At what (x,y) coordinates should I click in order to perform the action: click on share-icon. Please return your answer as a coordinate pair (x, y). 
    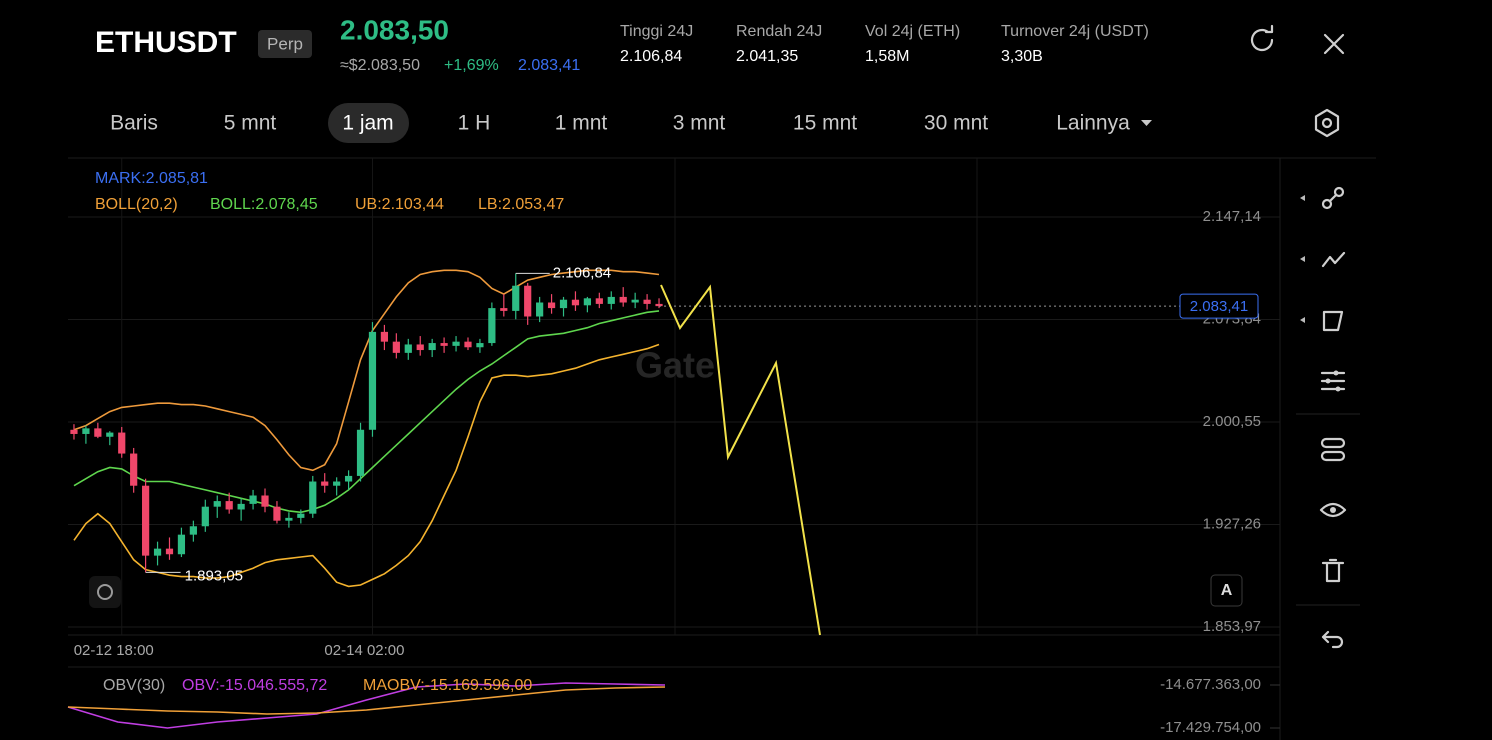
    Looking at the image, I should click on (1262, 38).